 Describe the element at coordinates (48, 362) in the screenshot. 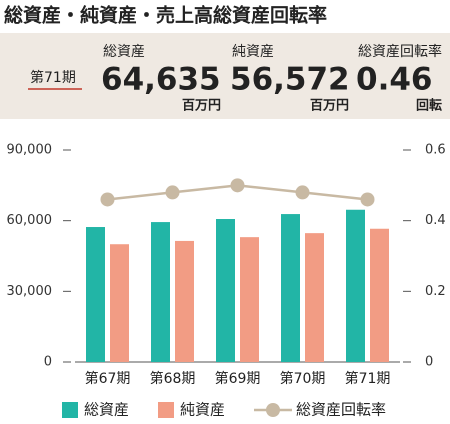

I see `y-tick-label: 0` at that location.